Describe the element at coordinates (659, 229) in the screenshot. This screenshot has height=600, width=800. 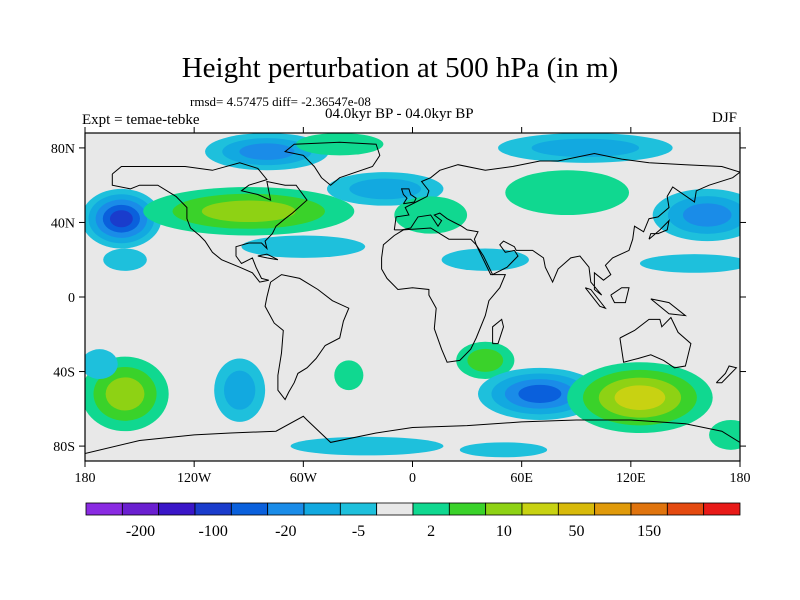
I see `coastline-japan` at that location.